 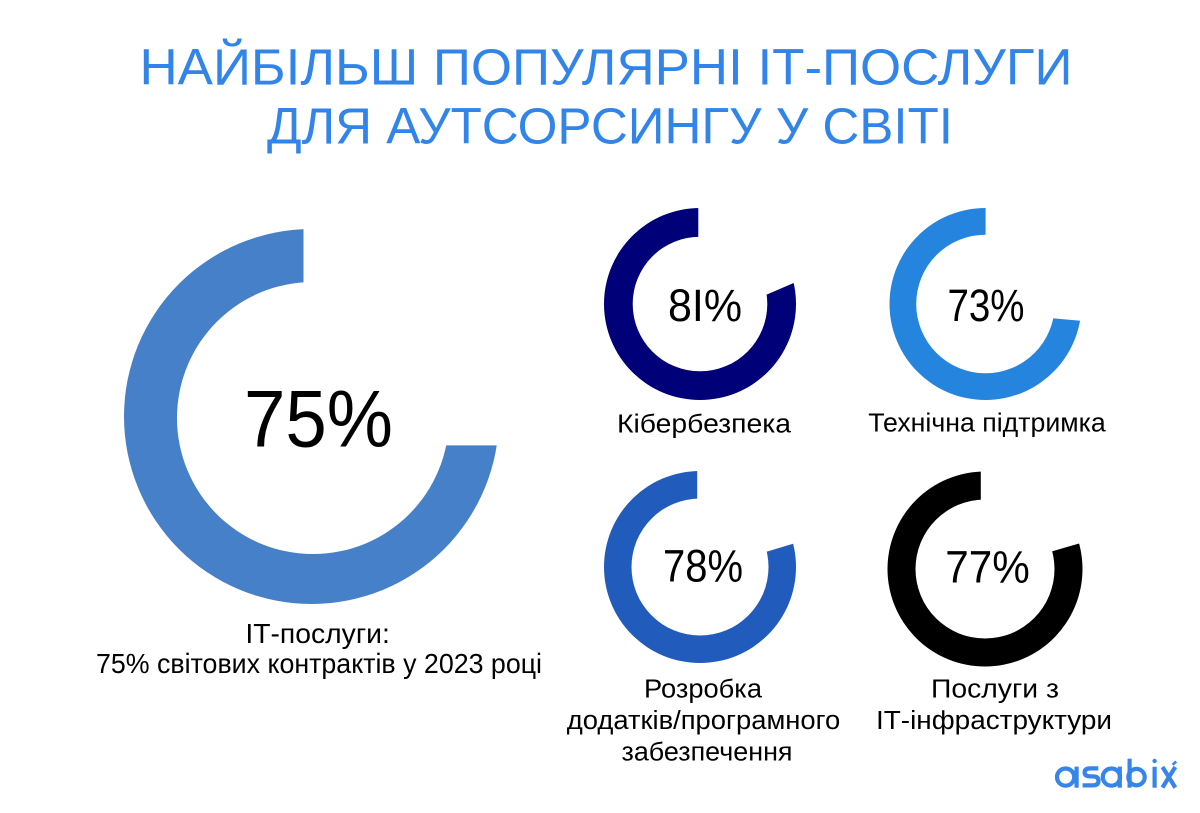 What do you see at coordinates (317, 633) in the screenshot?
I see `svg-text: ІТ-послуги:` at bounding box center [317, 633].